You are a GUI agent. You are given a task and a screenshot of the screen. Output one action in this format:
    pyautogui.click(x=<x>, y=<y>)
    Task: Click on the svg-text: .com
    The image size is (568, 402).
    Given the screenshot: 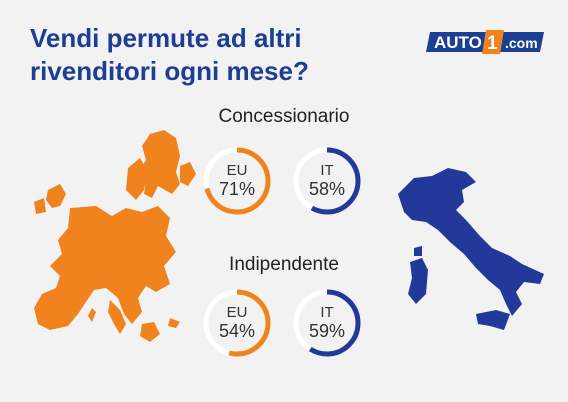 What is the action you would take?
    pyautogui.click(x=521, y=43)
    